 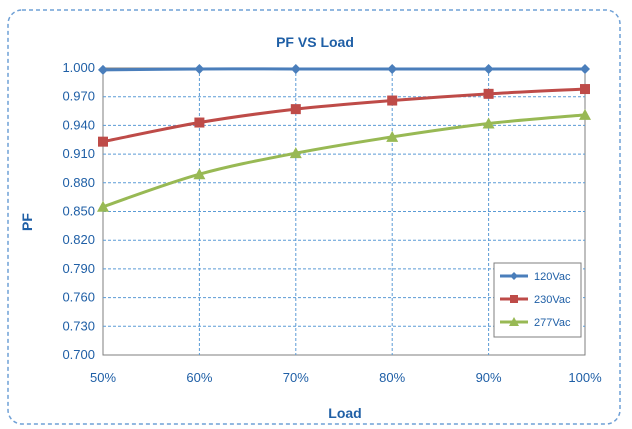 I want to click on legend-label: 277Vac, so click(x=552, y=323).